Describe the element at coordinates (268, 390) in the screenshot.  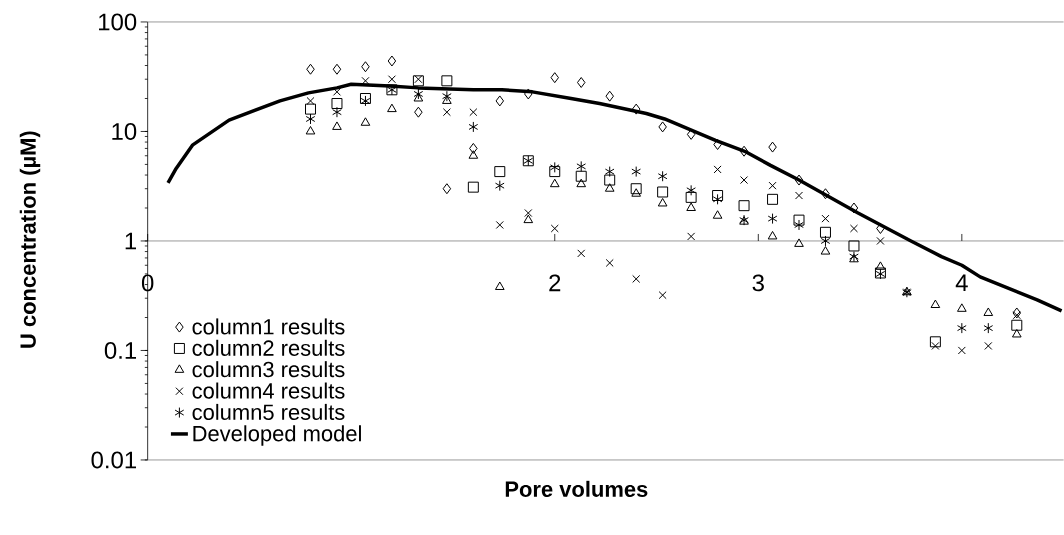
I see `legend-label: column4 results` at that location.